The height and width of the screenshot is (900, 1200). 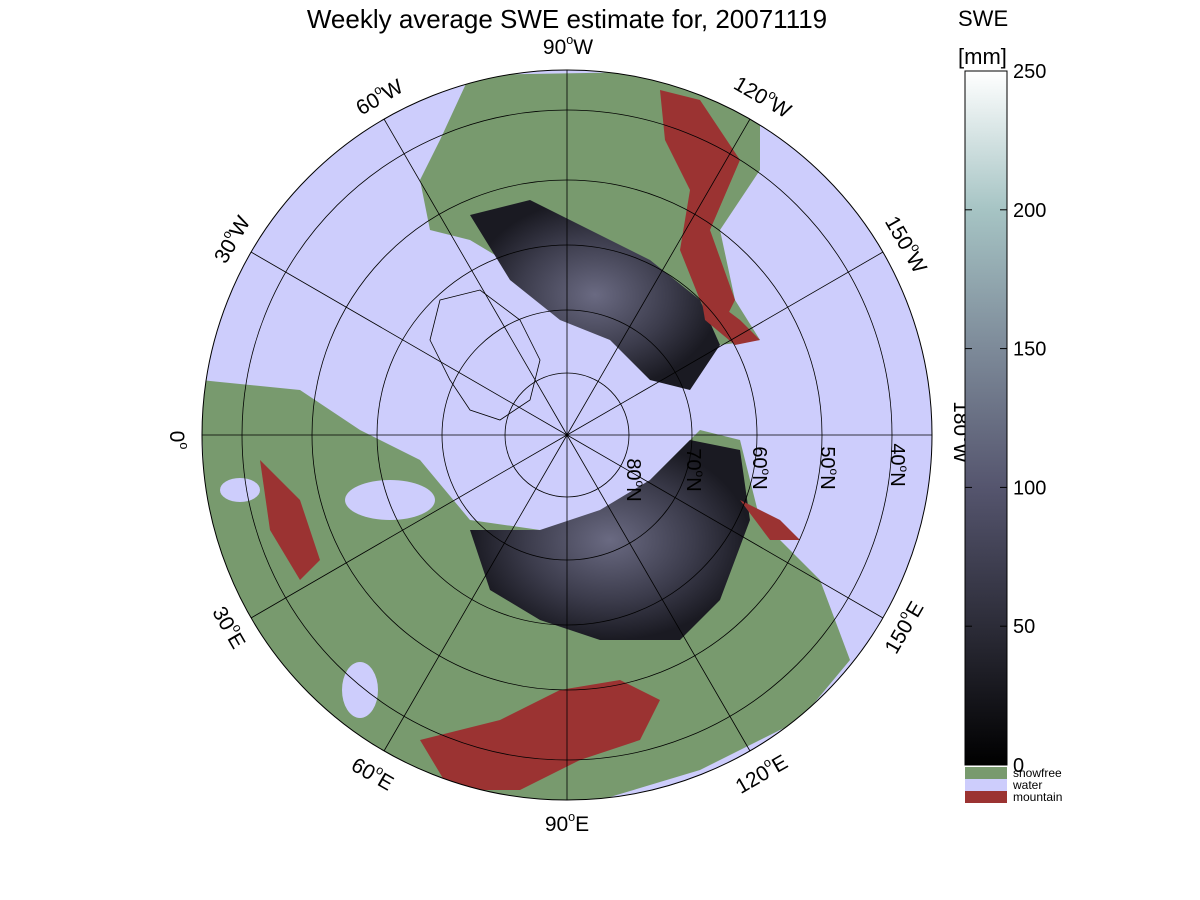 I want to click on longitude-label: 30oE, so click(x=230, y=626).